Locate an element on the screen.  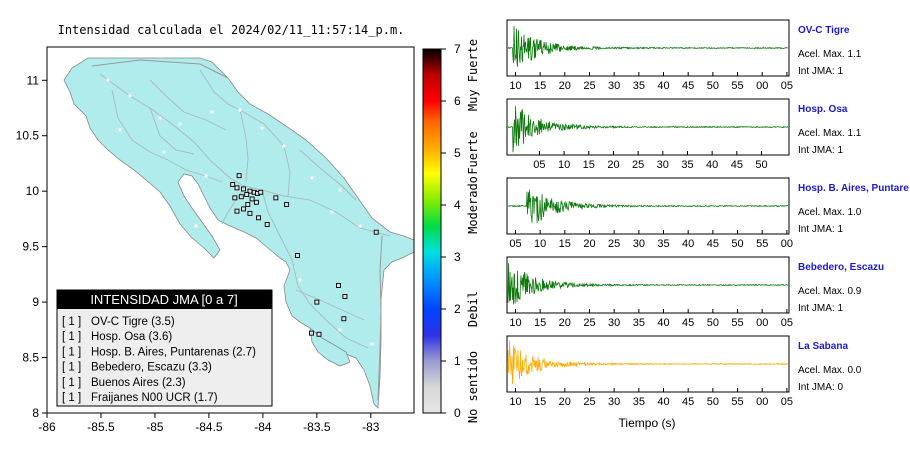
legend-title: INTENSIDAD JMA [0 a 7] is located at coordinates (163, 299).